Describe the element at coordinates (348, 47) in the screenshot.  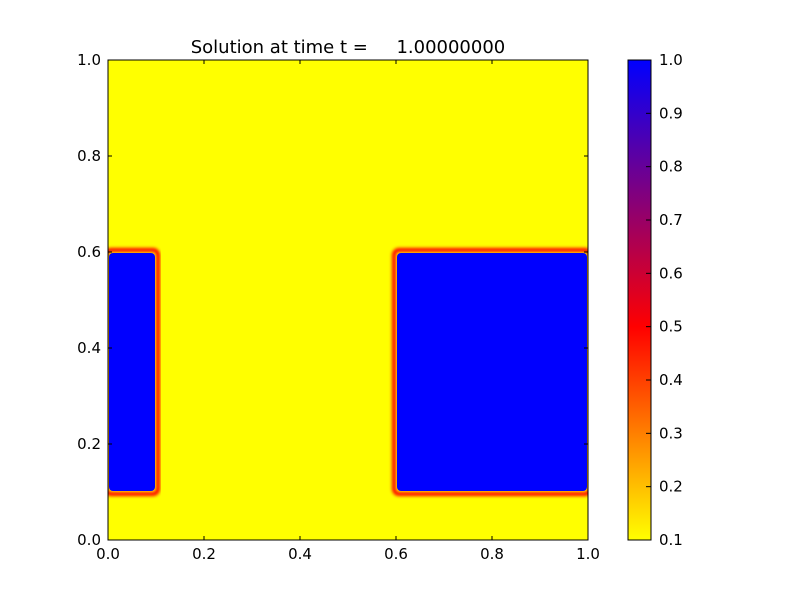
I see `chart-title: Solution at time t = 1.00000000` at that location.